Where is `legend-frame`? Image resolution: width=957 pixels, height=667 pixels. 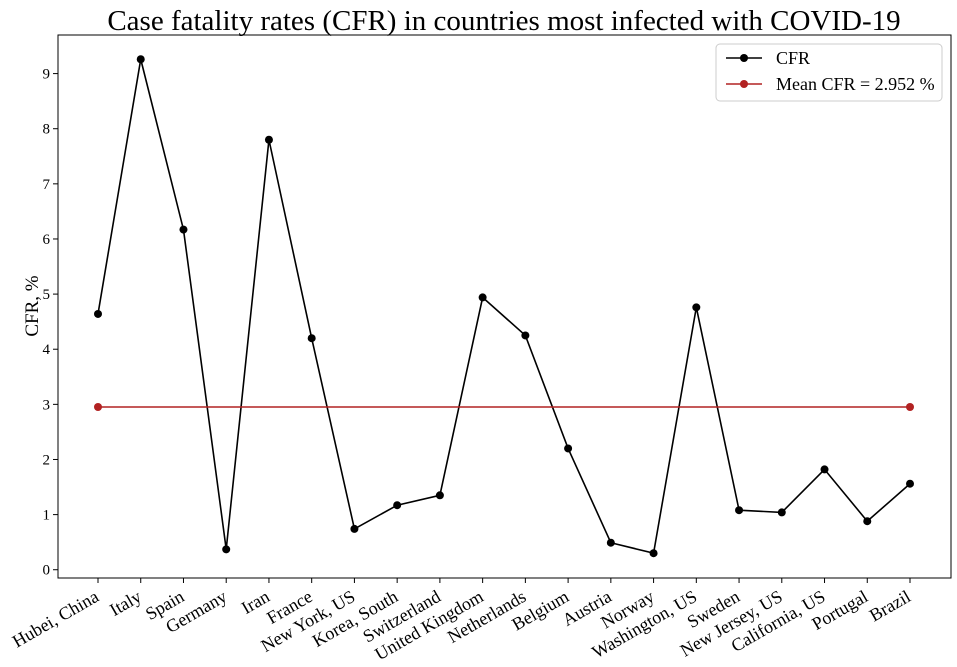
legend-frame is located at coordinates (829, 72).